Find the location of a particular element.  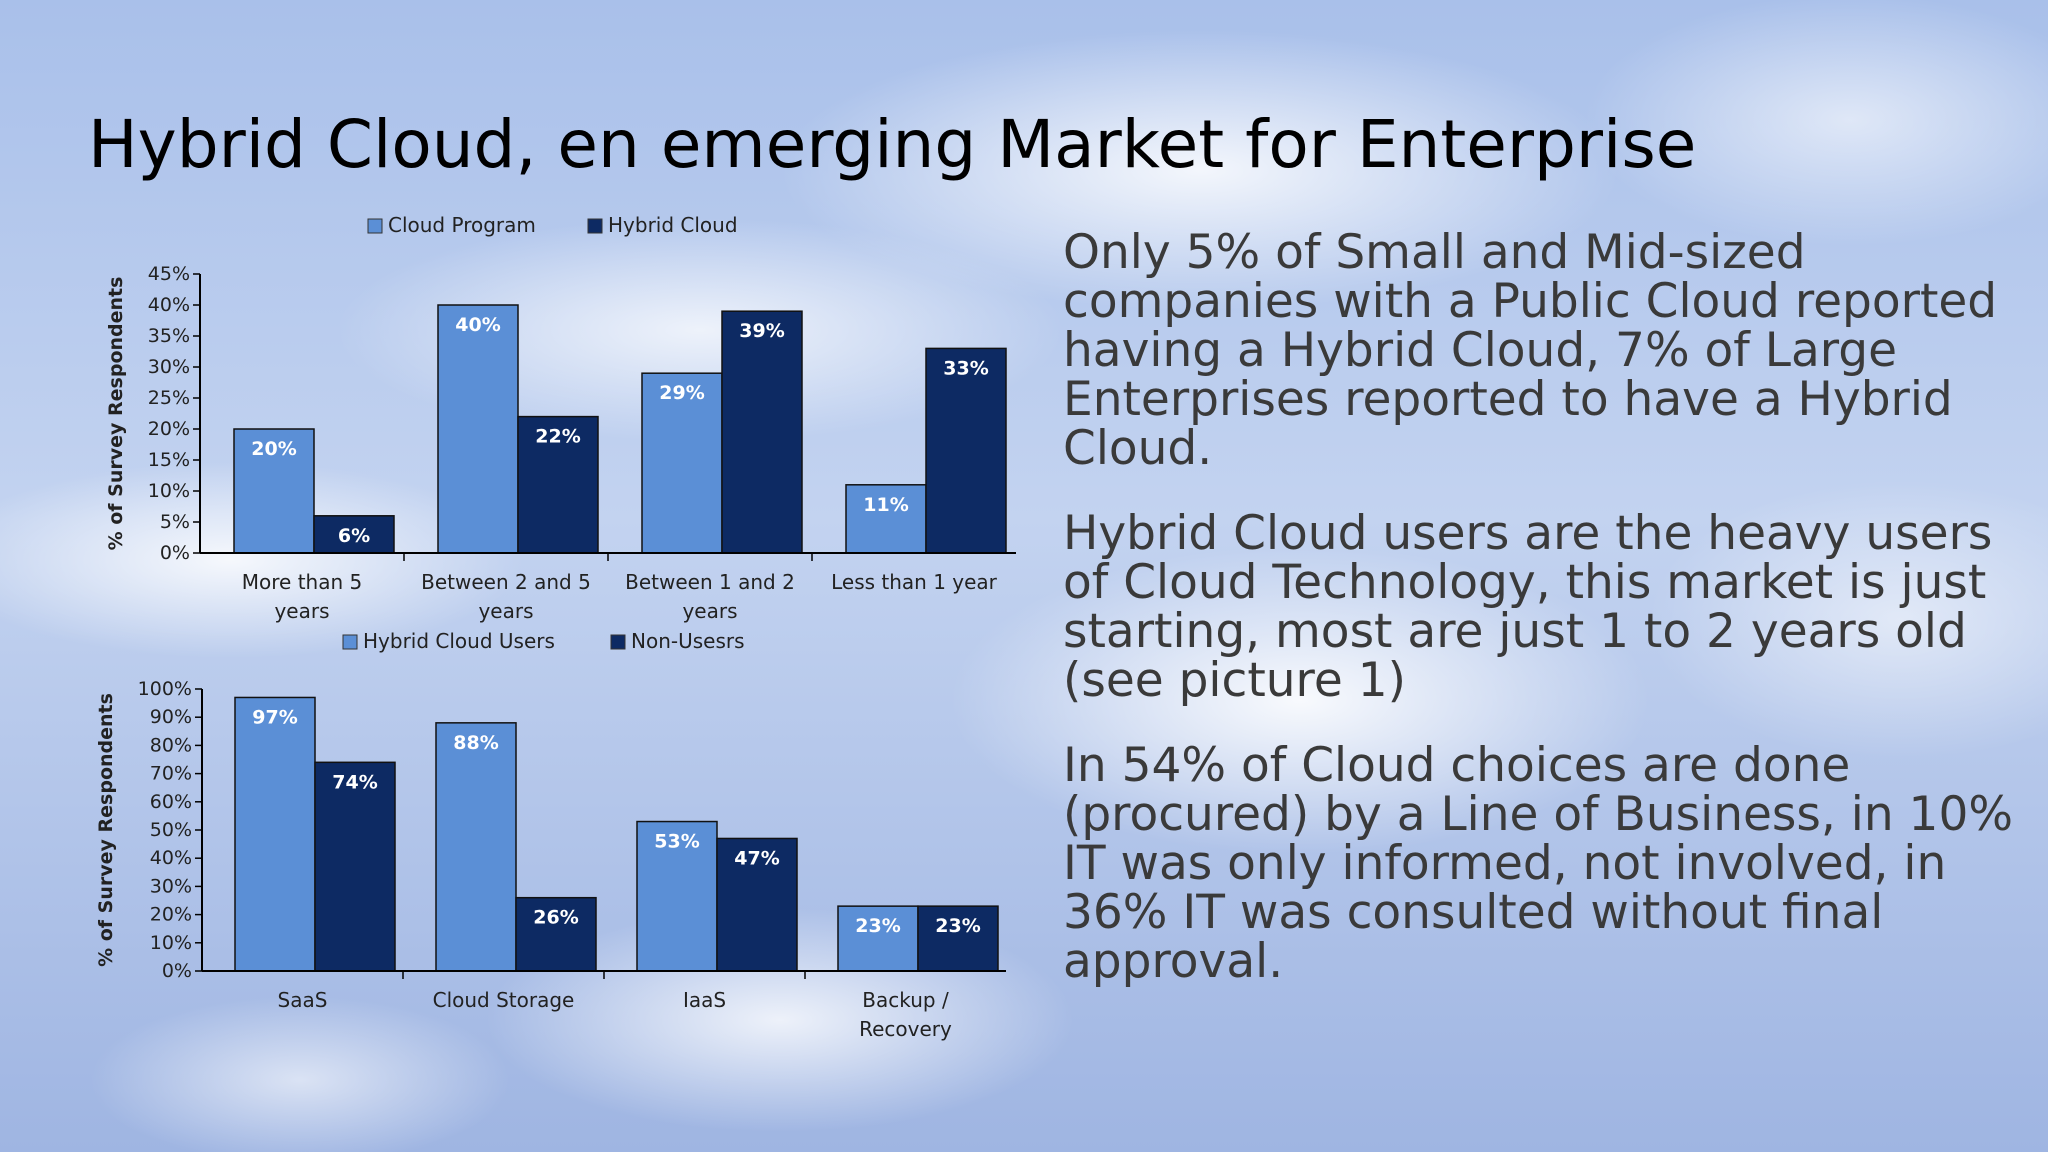

y-tick-label: 5% is located at coordinates (175, 522).